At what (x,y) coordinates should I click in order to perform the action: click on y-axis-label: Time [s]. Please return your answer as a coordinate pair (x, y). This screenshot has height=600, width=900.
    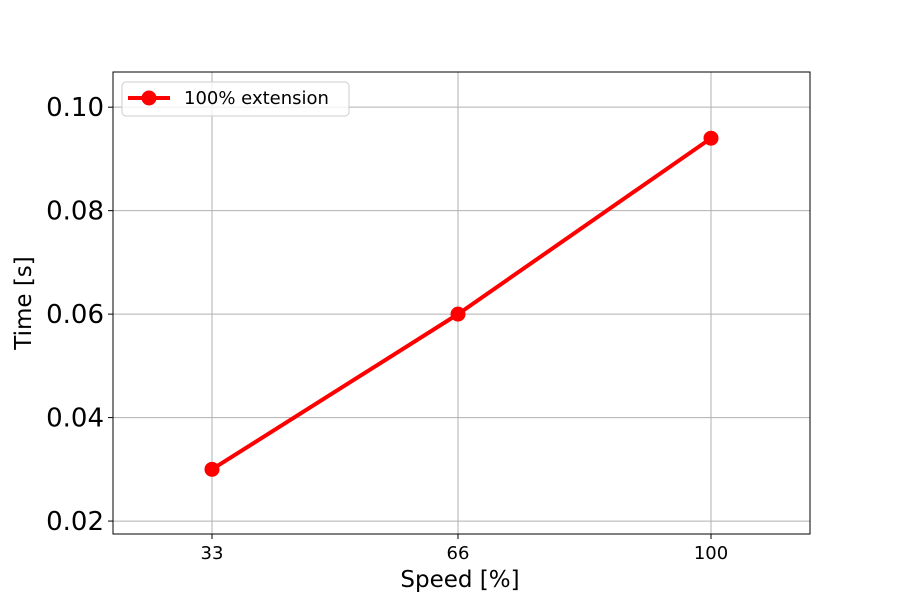
    Looking at the image, I should click on (24, 303).